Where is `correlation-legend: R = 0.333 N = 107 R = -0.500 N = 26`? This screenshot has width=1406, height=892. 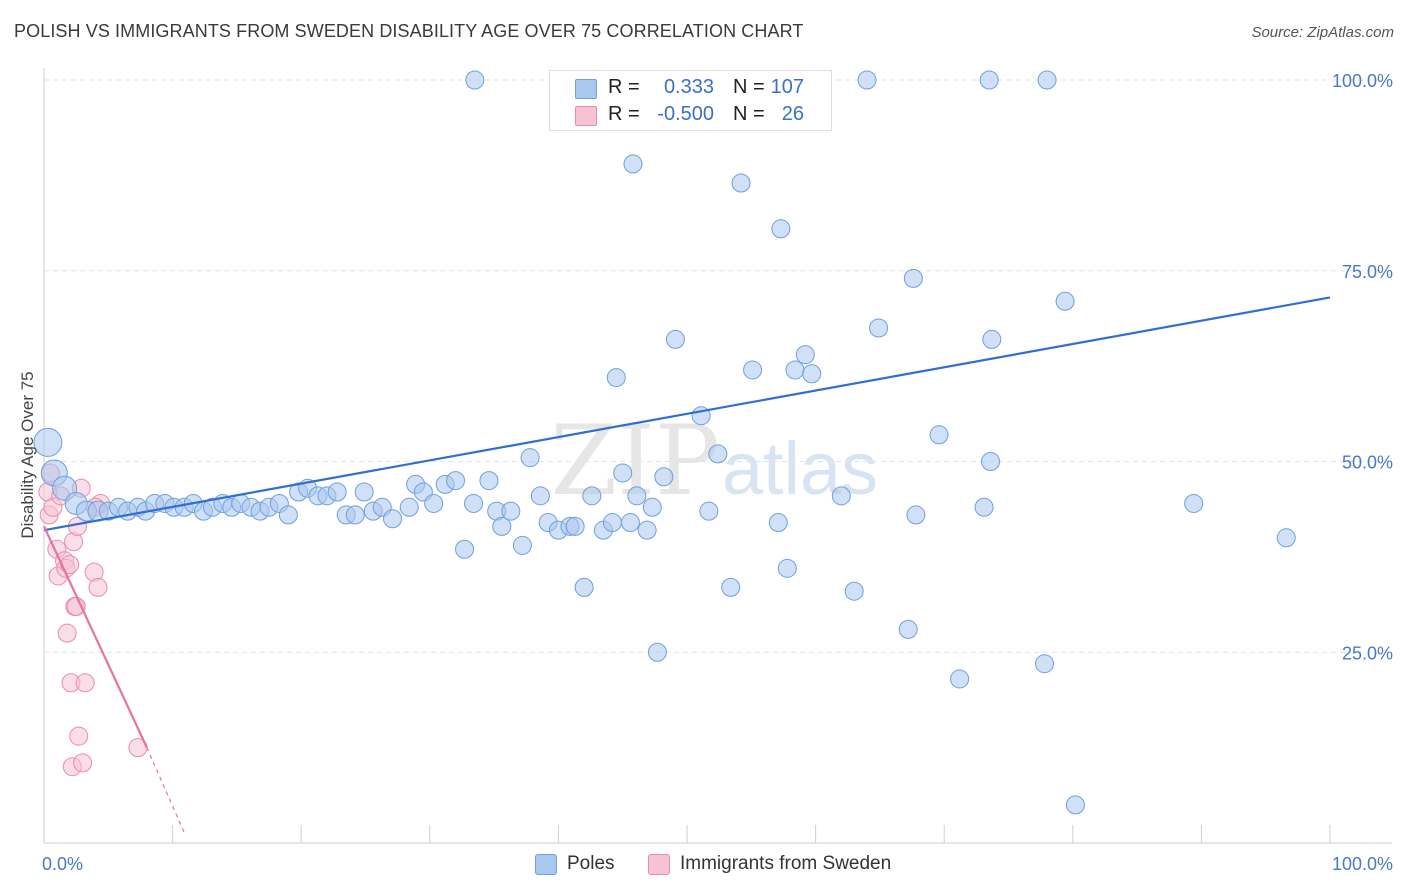
correlation-legend: R = 0.333 N = 107 R = -0.500 N = 26 is located at coordinates (690, 100).